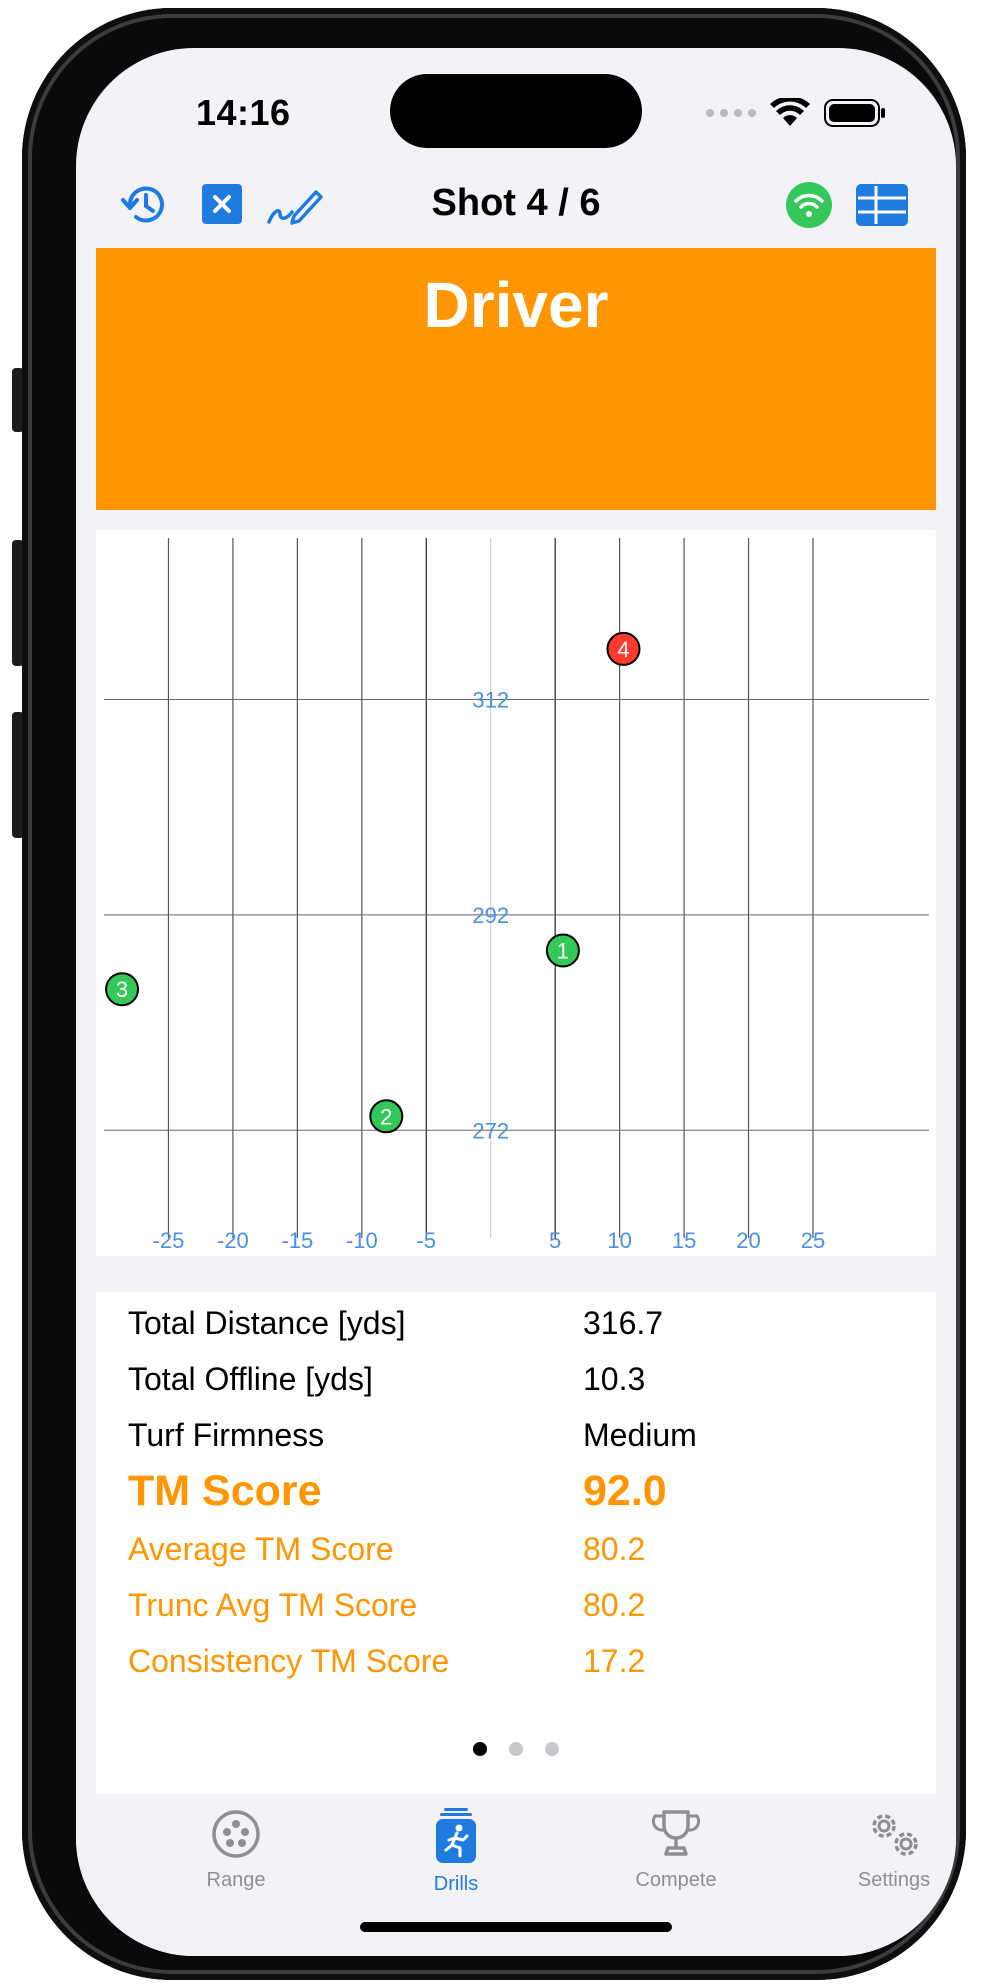 The image size is (988, 1988). Describe the element at coordinates (490, 700) in the screenshot. I see `y-tick-label: 312` at that location.